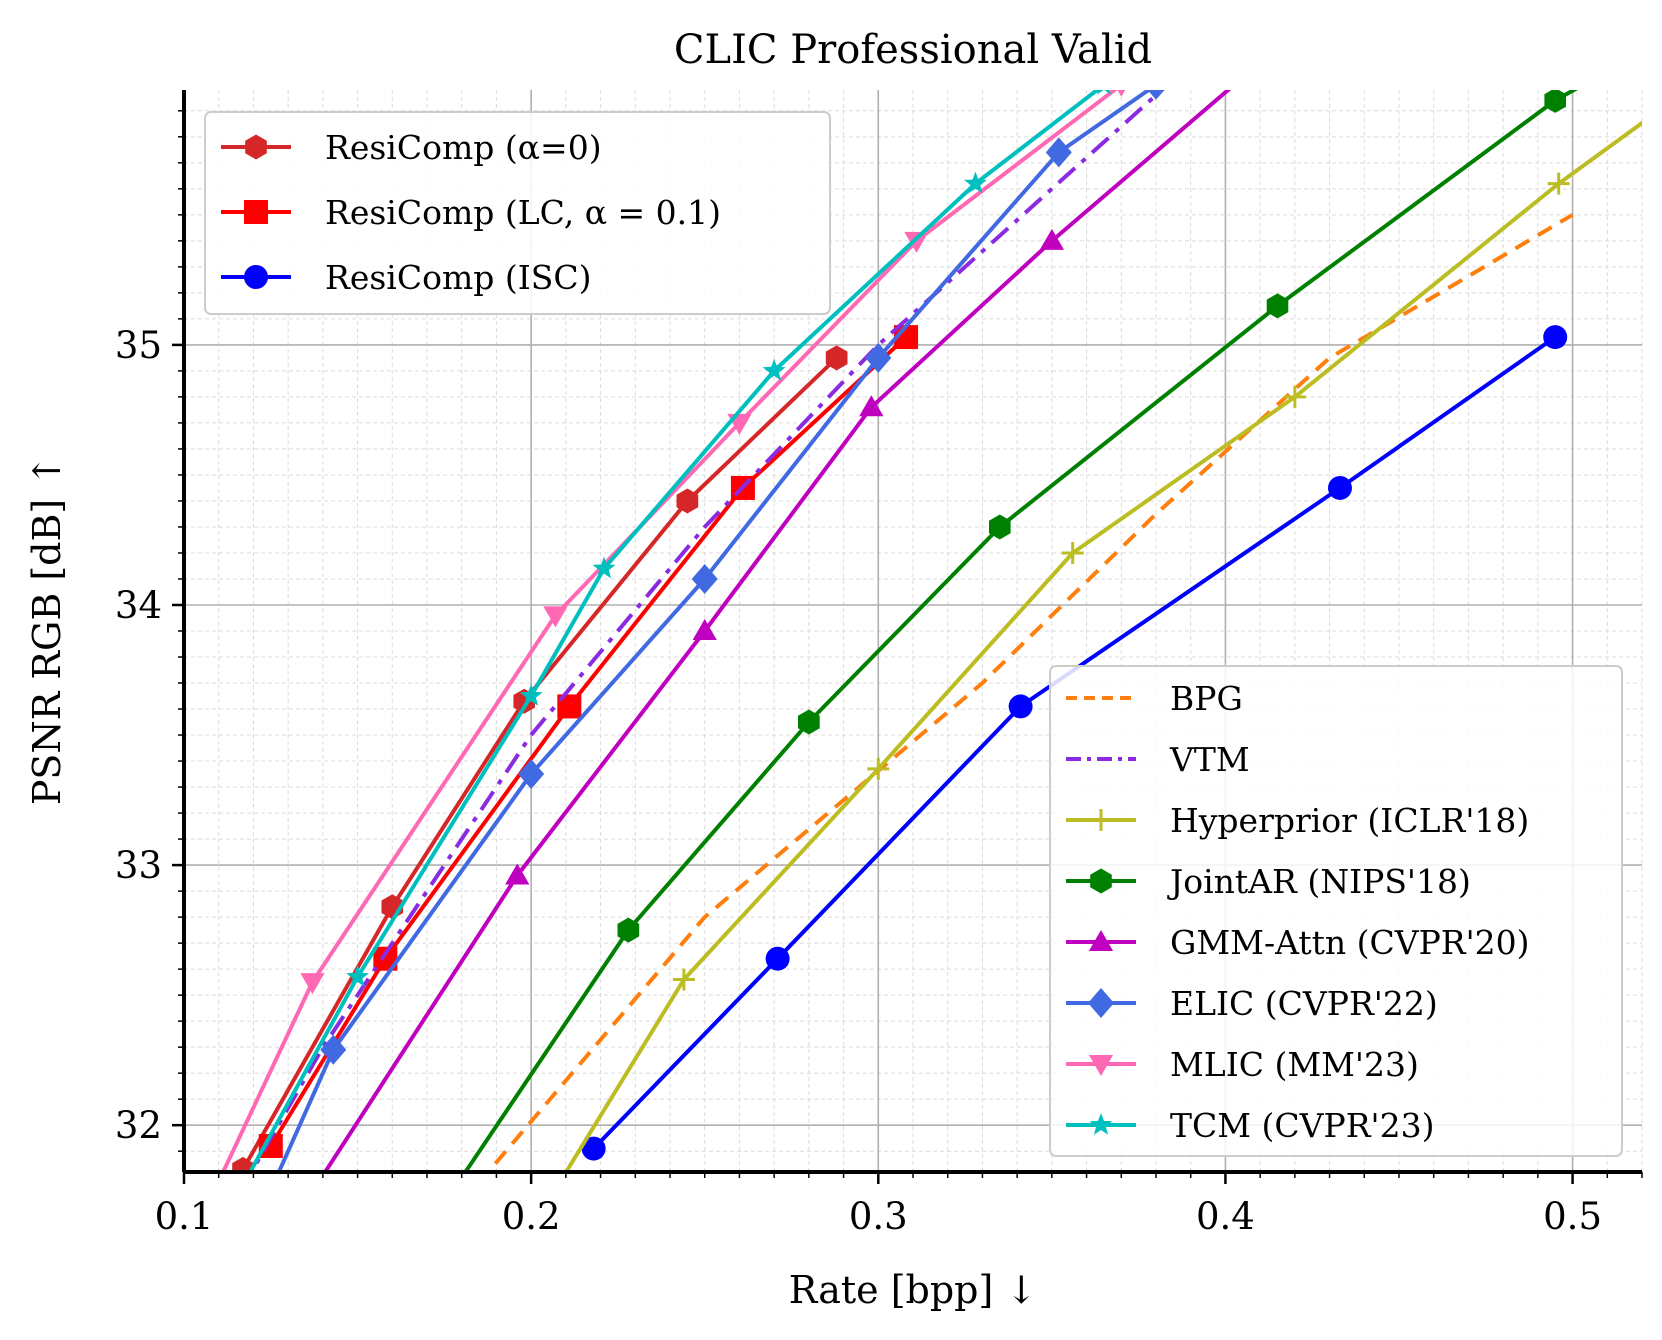  Describe the element at coordinates (523, 212) in the screenshot. I see `legend-label: ResiComp (LC, α = 0.1)` at that location.